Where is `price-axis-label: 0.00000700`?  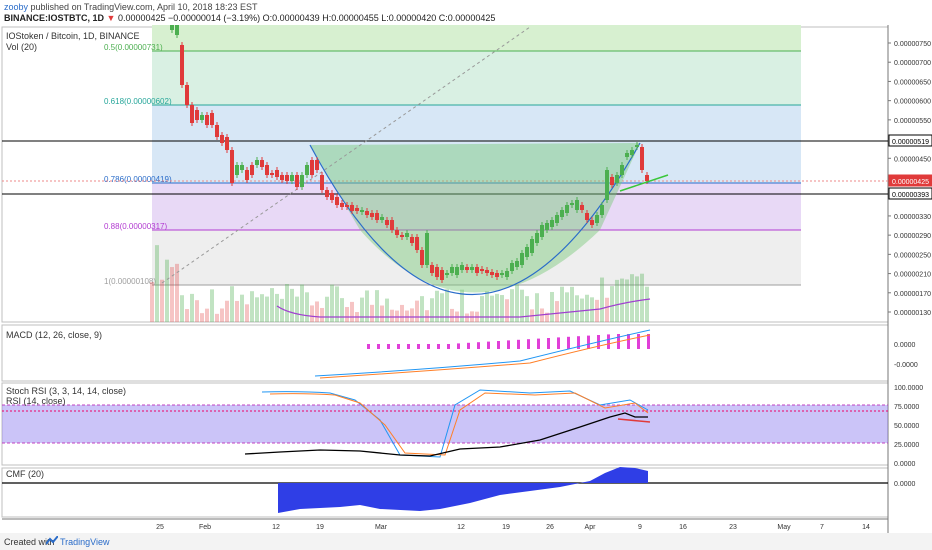 price-axis-label: 0.00000700 is located at coordinates (912, 63).